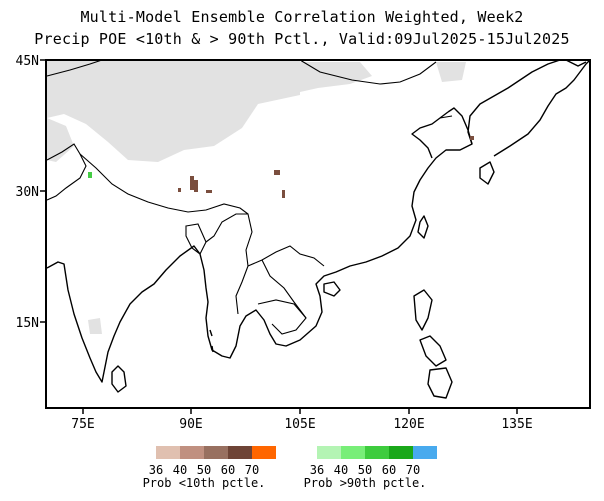  I want to click on legend-dry-tick: 50, so click(204, 470).